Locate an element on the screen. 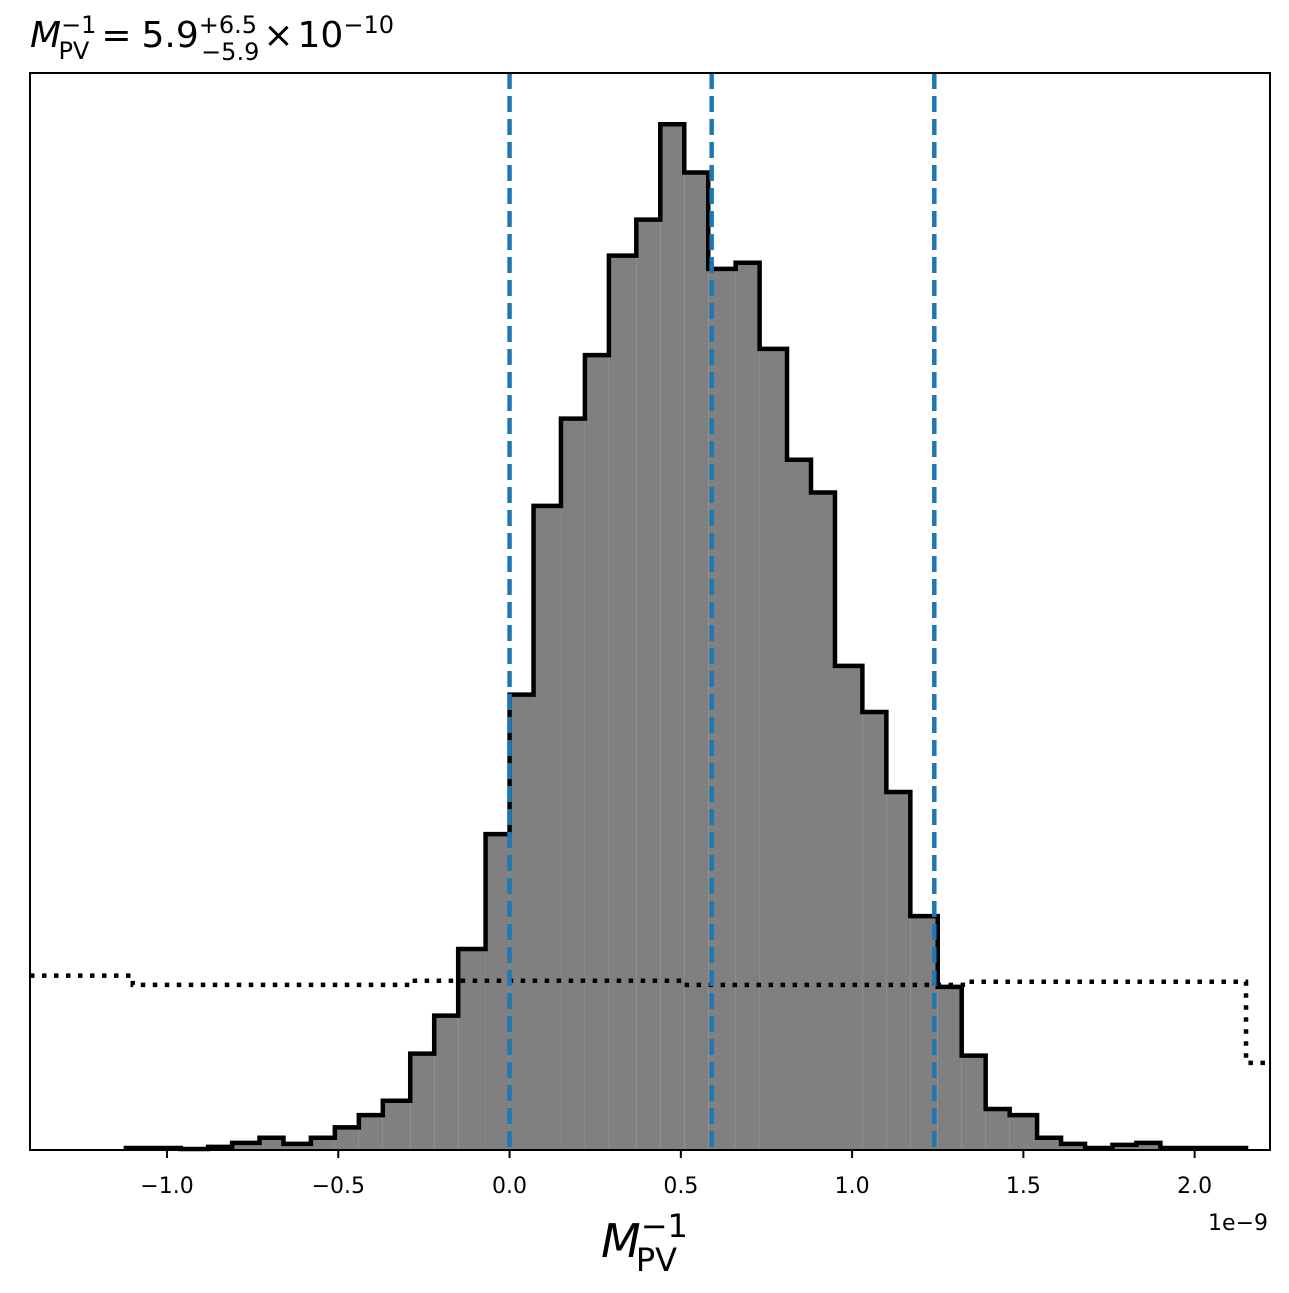 Image resolution: width=1289 pixels, height=1293 pixels. title-sup: −1 is located at coordinates (78, 25).